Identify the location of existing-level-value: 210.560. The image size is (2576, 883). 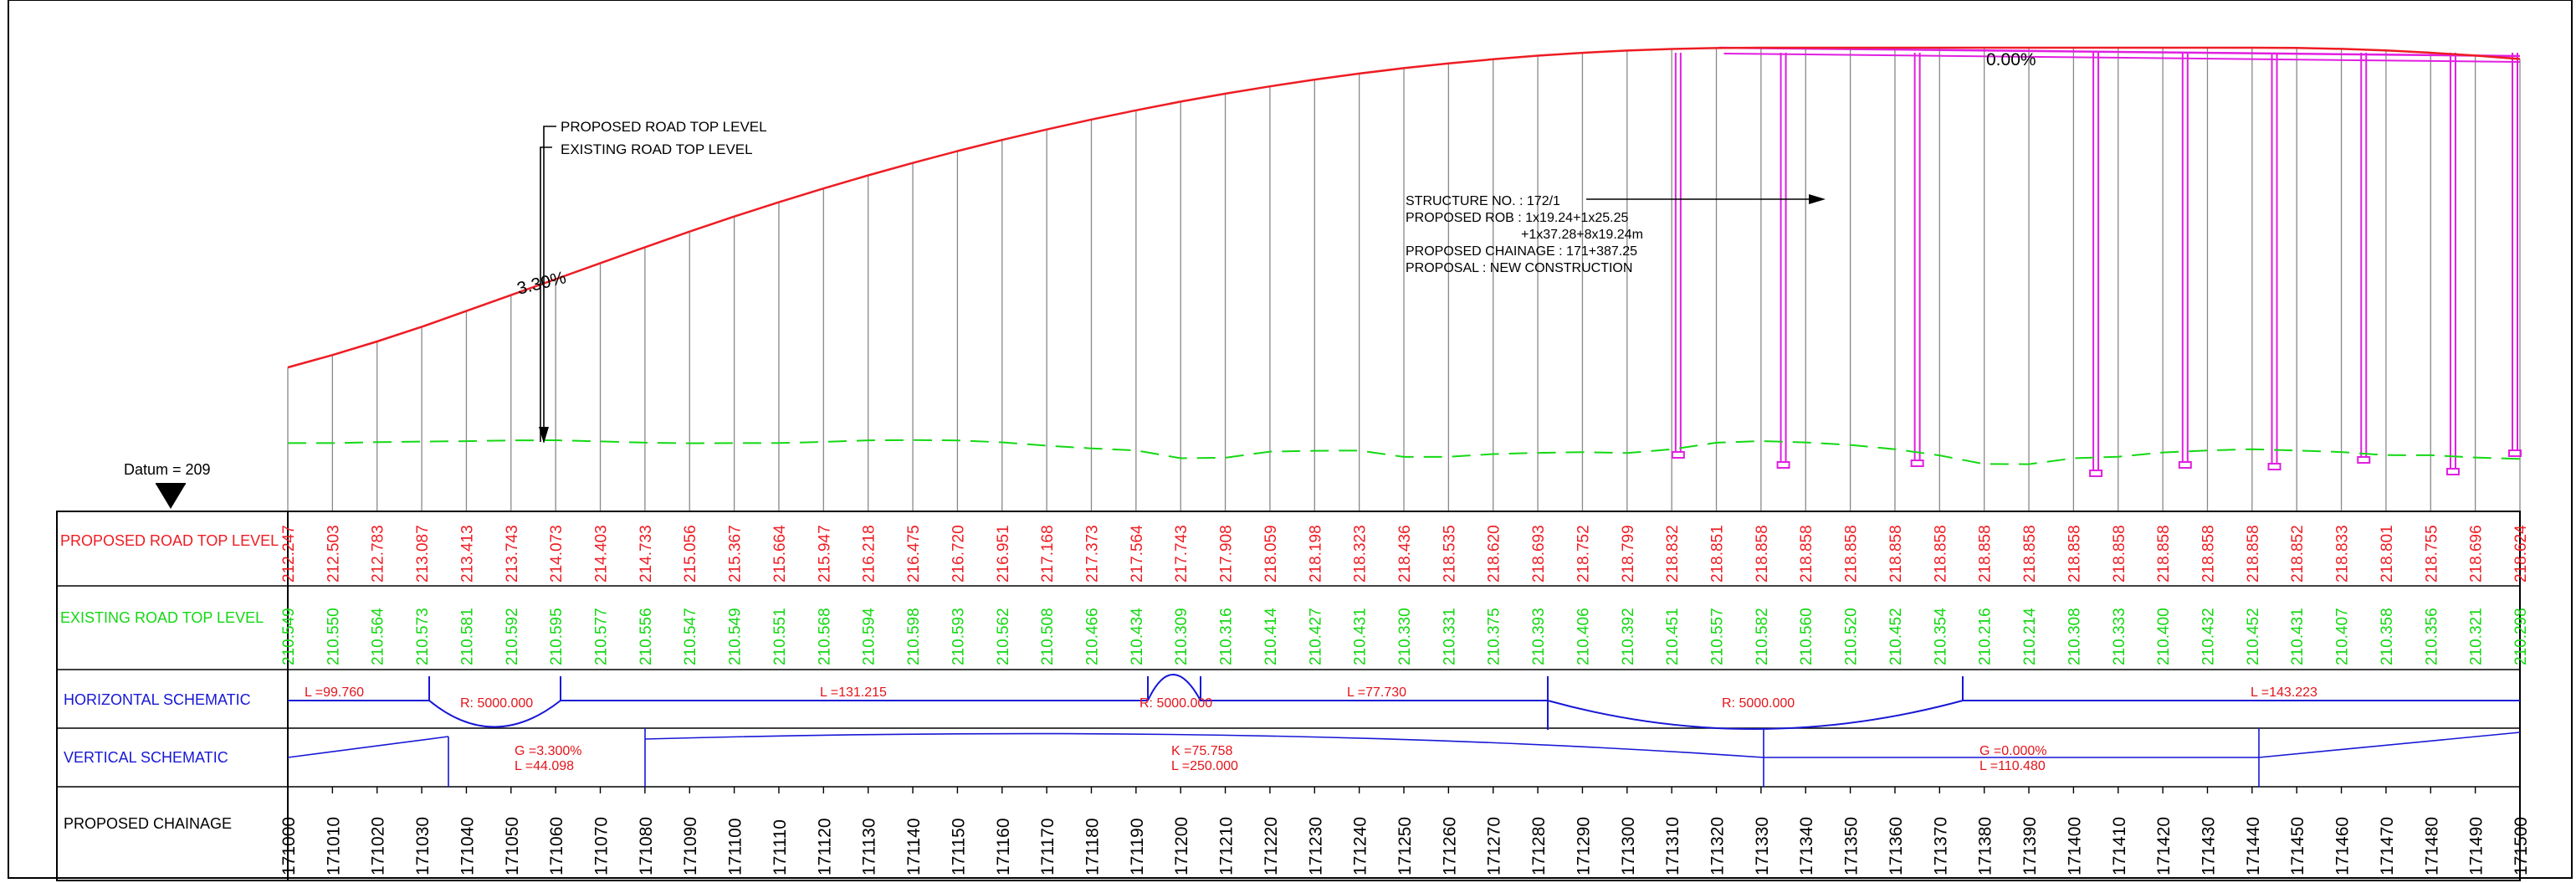
(1807, 636).